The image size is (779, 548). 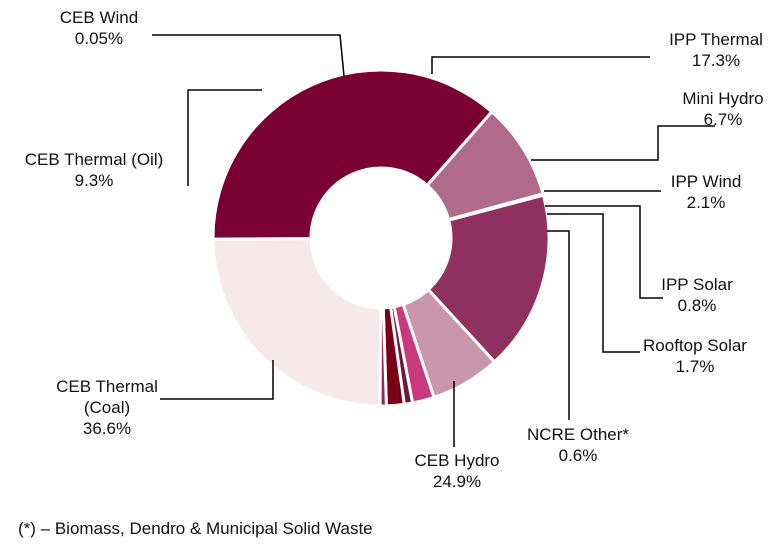 What do you see at coordinates (107, 386) in the screenshot?
I see `slice-name-label: CEB Thermal` at bounding box center [107, 386].